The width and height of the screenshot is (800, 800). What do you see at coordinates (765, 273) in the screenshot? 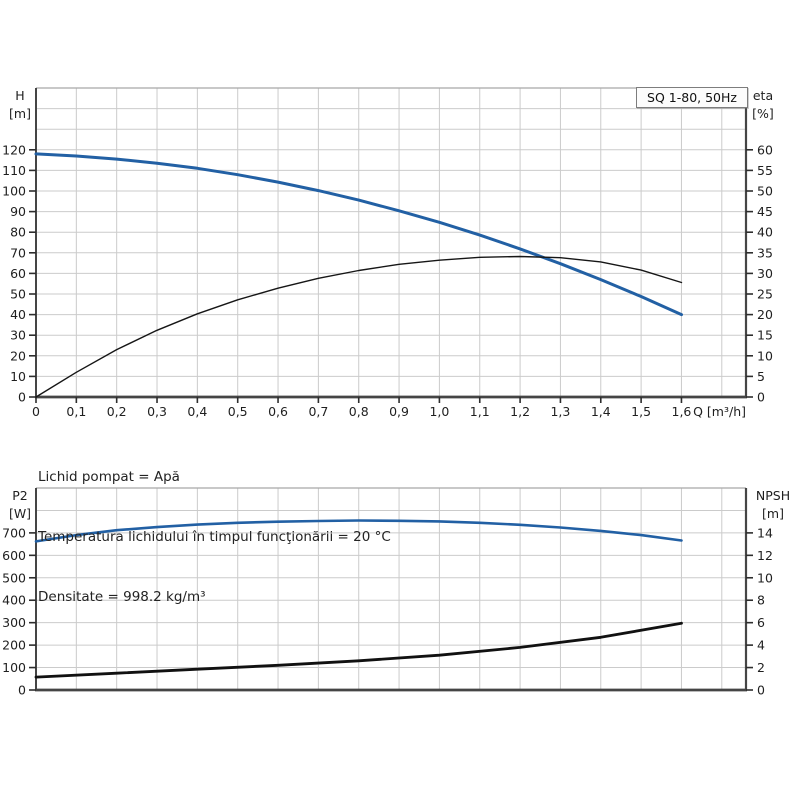
I see `right-axis-tick-label: 30` at bounding box center [765, 273].